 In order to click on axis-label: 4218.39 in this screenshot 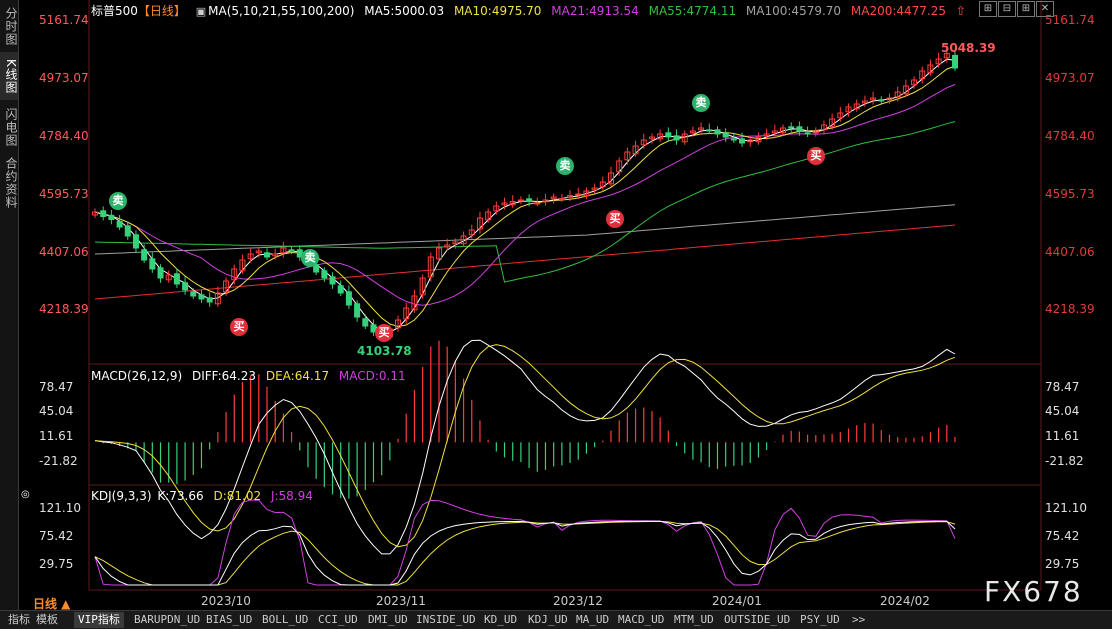, I will do `click(64, 309)`.